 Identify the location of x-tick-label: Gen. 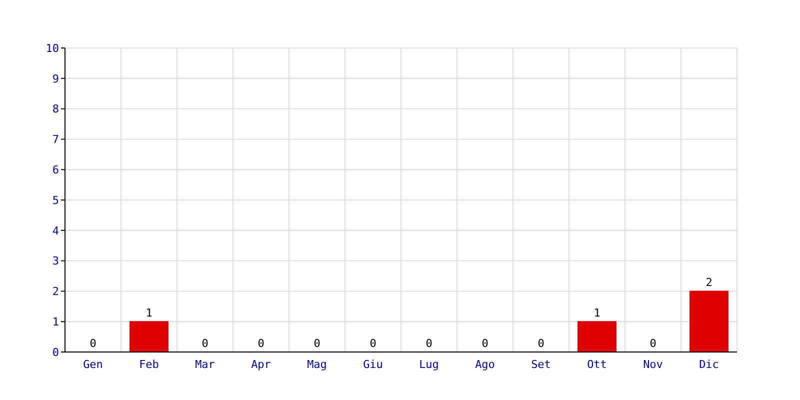
(93, 364).